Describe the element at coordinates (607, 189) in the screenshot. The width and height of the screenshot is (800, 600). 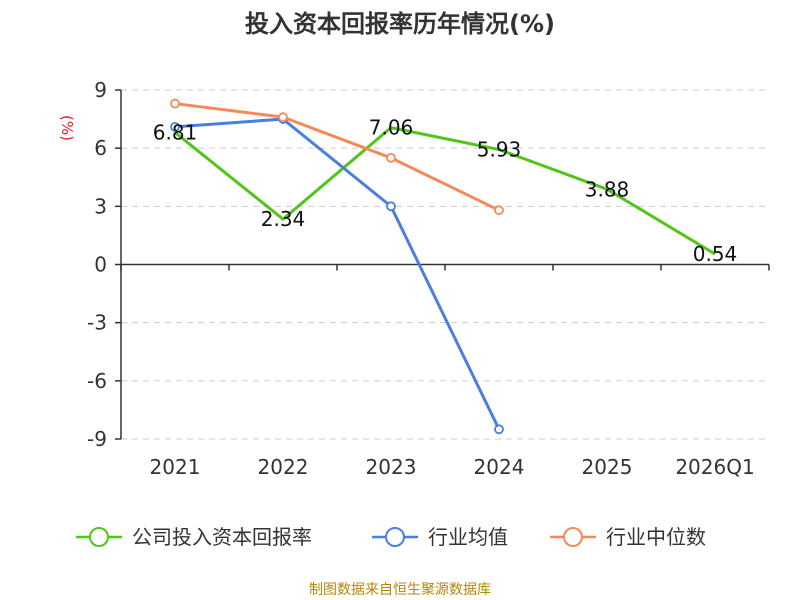
I see `data-label: 3.88` at that location.